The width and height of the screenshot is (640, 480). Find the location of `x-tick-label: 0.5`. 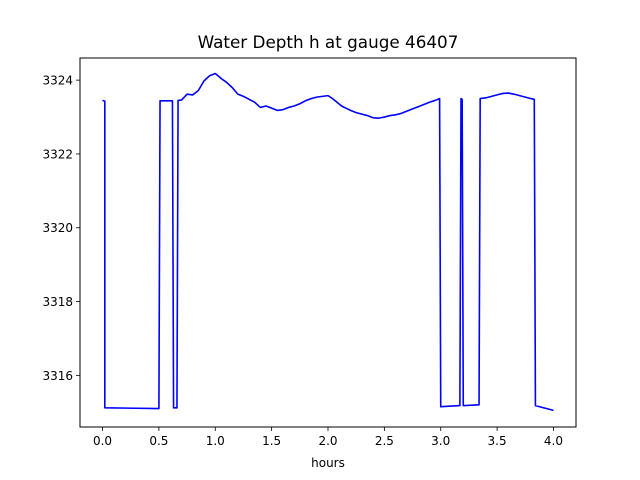

x-tick-label: 0.5 is located at coordinates (158, 441).